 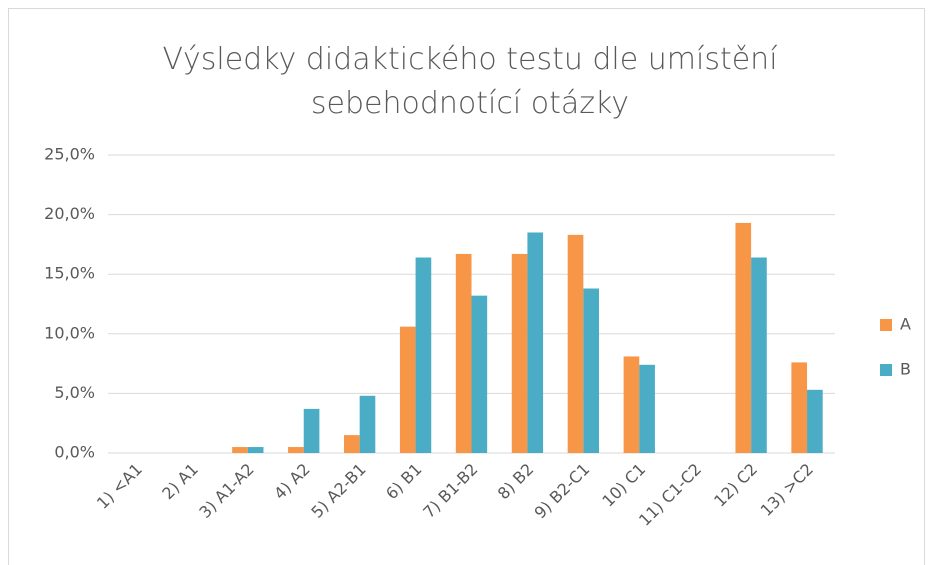 What do you see at coordinates (905, 369) in the screenshot?
I see `legend-label: B` at bounding box center [905, 369].